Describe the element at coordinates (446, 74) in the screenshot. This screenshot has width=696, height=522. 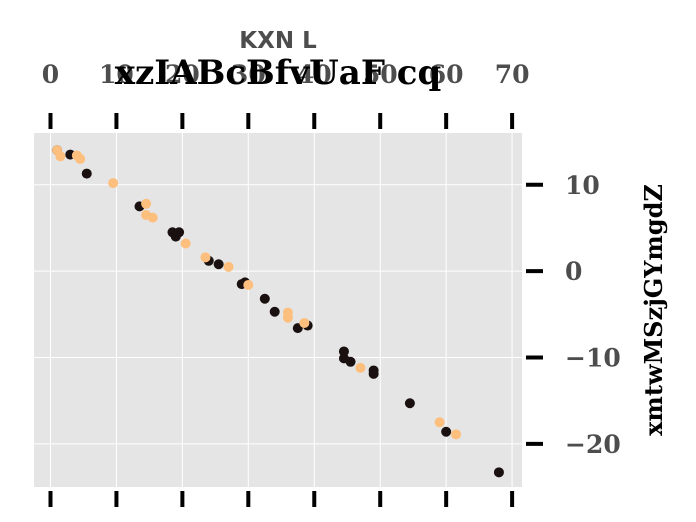
I see `x-tick-label: 60` at that location.